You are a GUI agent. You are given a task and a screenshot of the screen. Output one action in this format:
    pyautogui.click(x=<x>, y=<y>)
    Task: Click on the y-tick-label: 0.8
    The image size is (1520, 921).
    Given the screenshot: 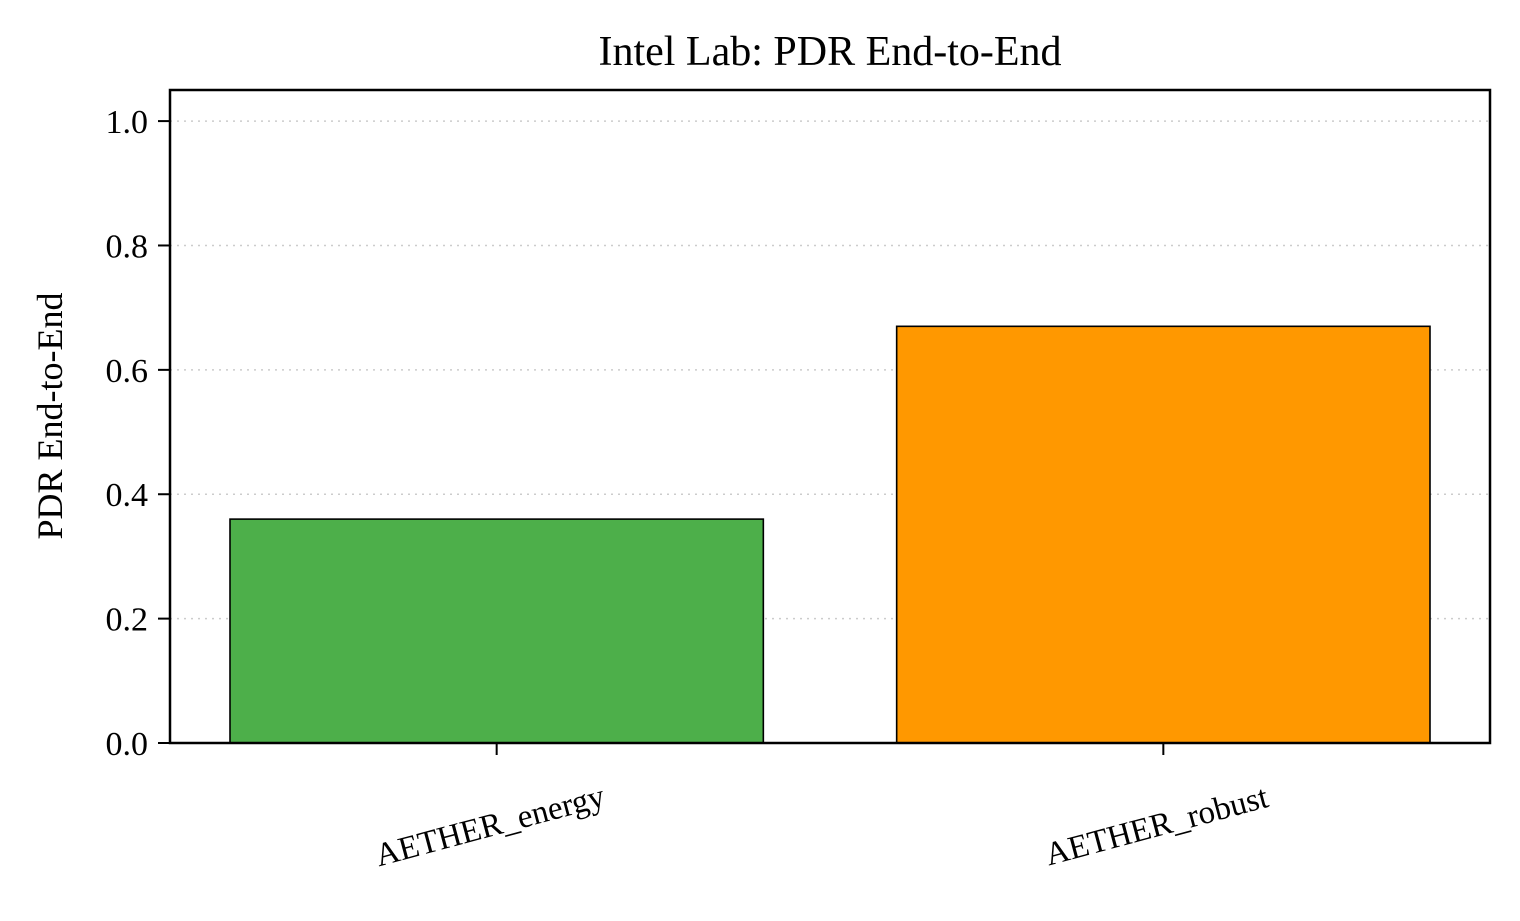 What is the action you would take?
    pyautogui.click(x=127, y=246)
    